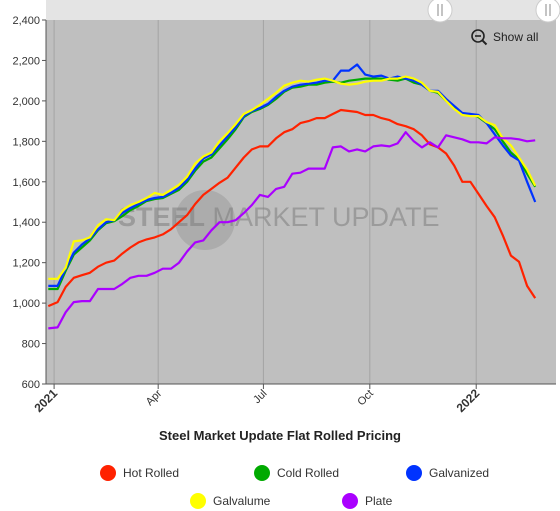 This screenshot has height=511, width=560. I want to click on legend-marker-galvanized, so click(414, 473).